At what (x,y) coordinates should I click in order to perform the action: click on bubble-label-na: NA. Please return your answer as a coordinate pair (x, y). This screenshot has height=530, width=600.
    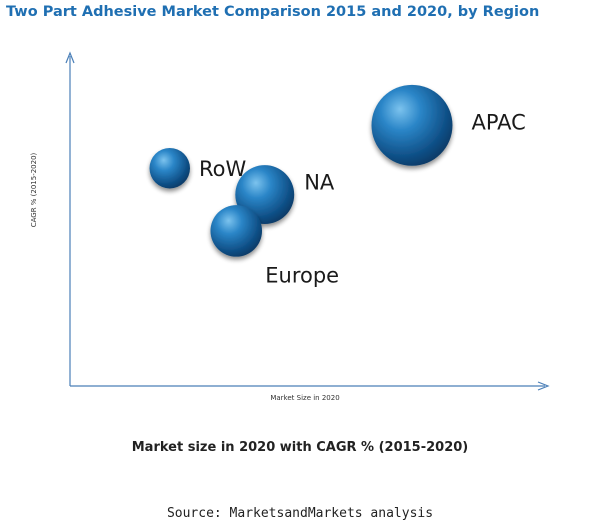
    Looking at the image, I should click on (319, 183).